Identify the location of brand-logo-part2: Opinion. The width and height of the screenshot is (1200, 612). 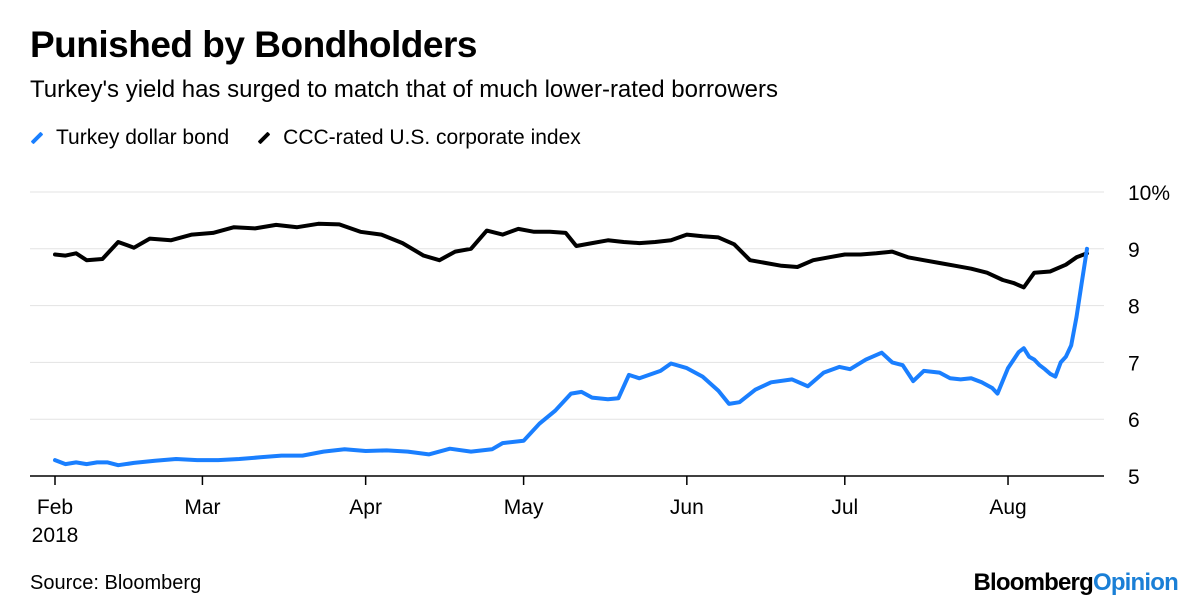
(1135, 582).